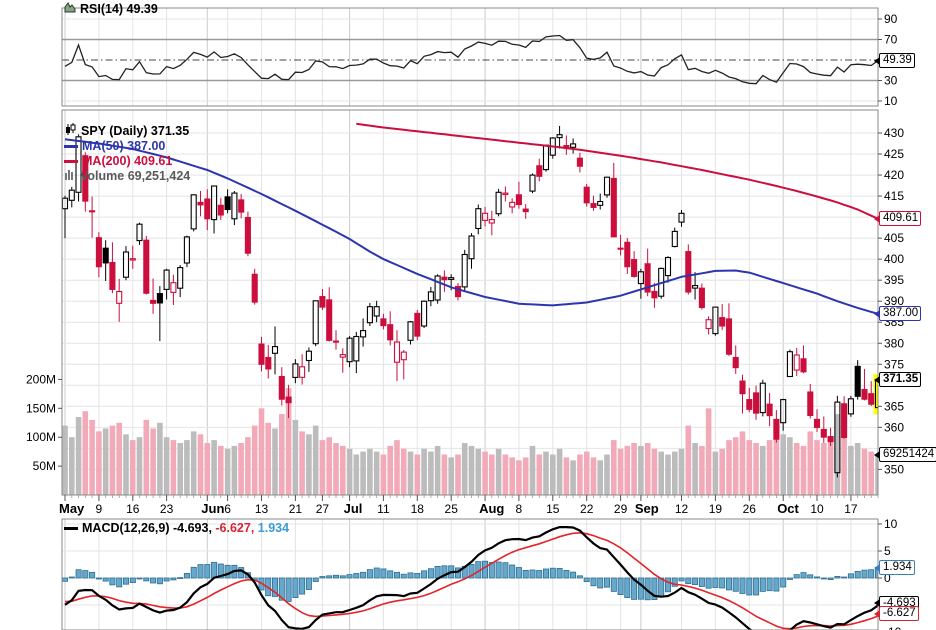 Image resolution: width=936 pixels, height=630 pixels. Describe the element at coordinates (891, 40) in the screenshot. I see `y-tick-label: 70` at that location.